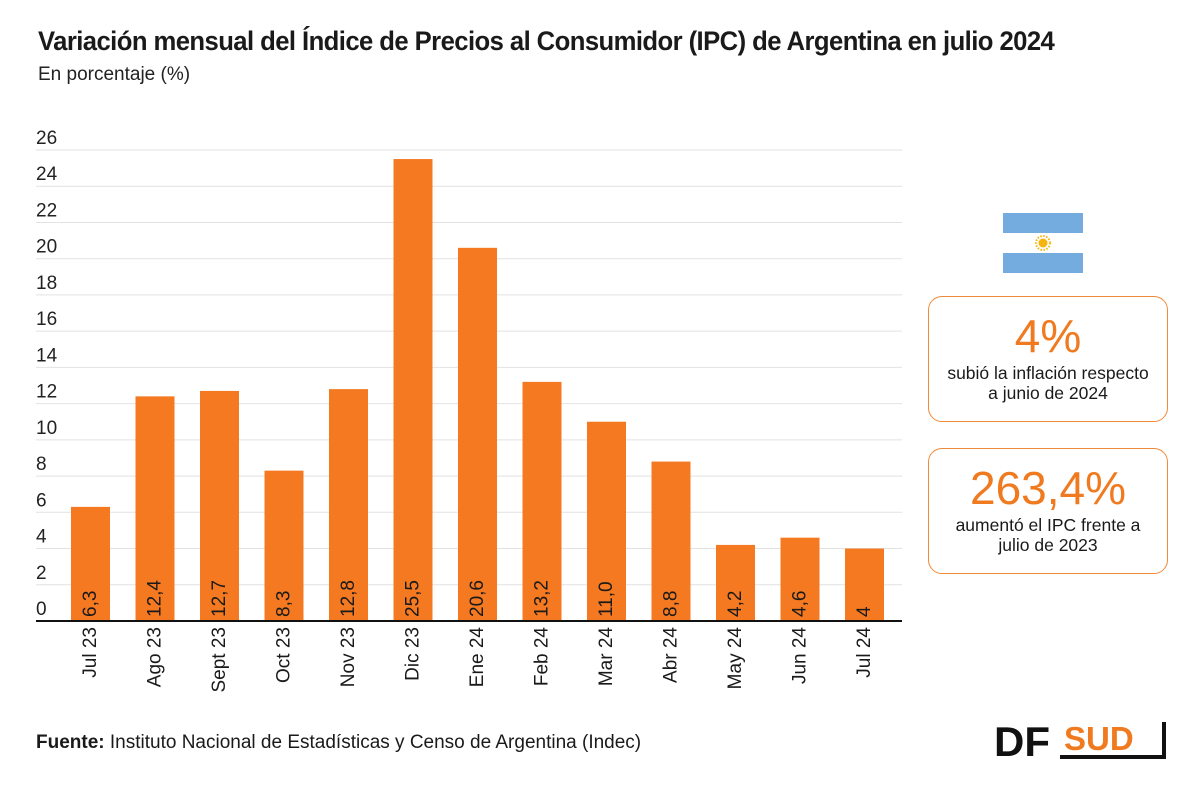 The width and height of the screenshot is (1200, 789). What do you see at coordinates (1048, 393) in the screenshot?
I see `stat-description-line: a junio de 2024` at bounding box center [1048, 393].